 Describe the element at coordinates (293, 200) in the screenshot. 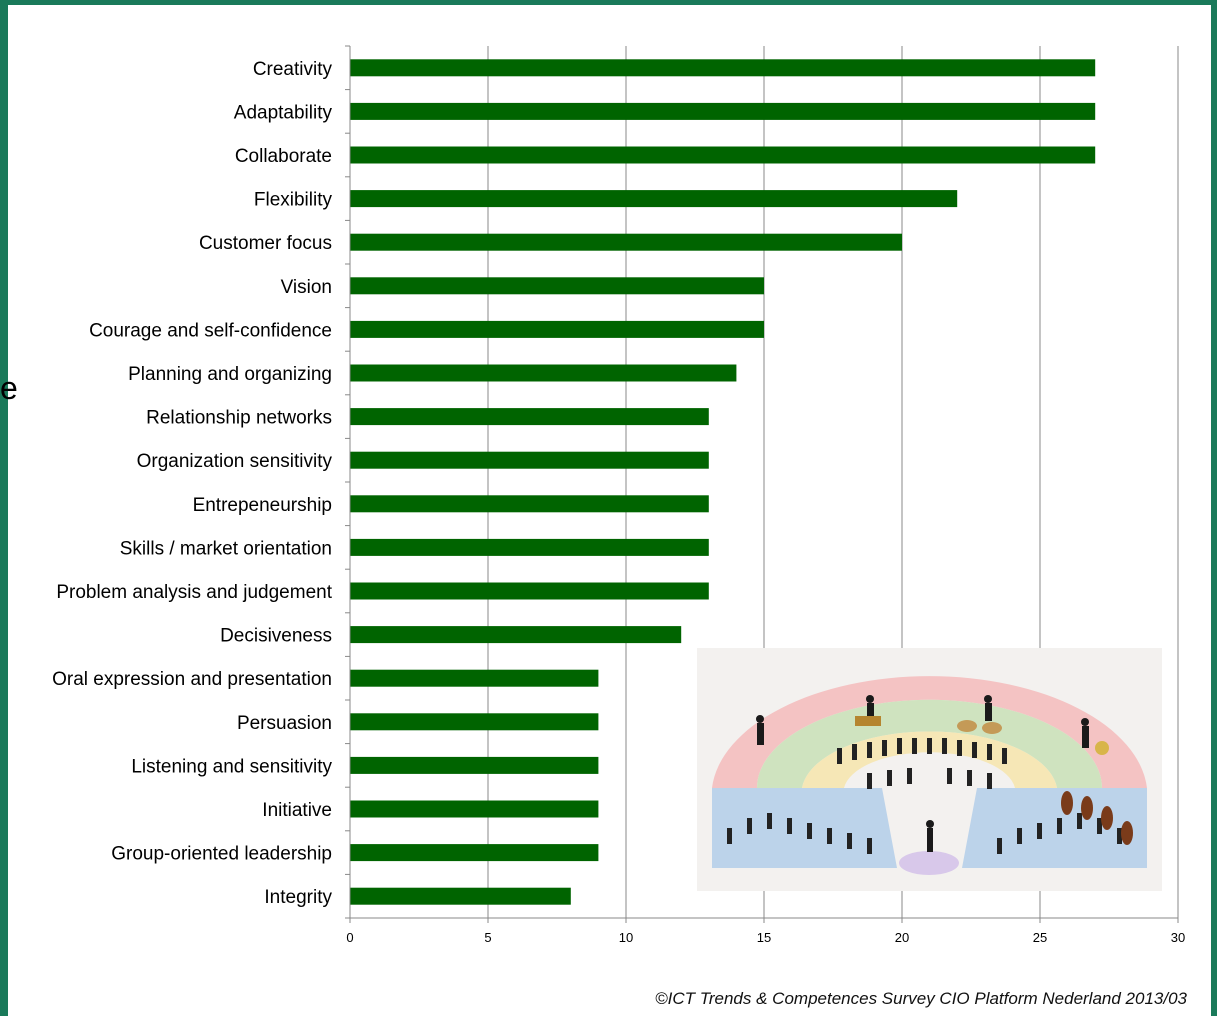

I see `category-label: Flexibility` at that location.